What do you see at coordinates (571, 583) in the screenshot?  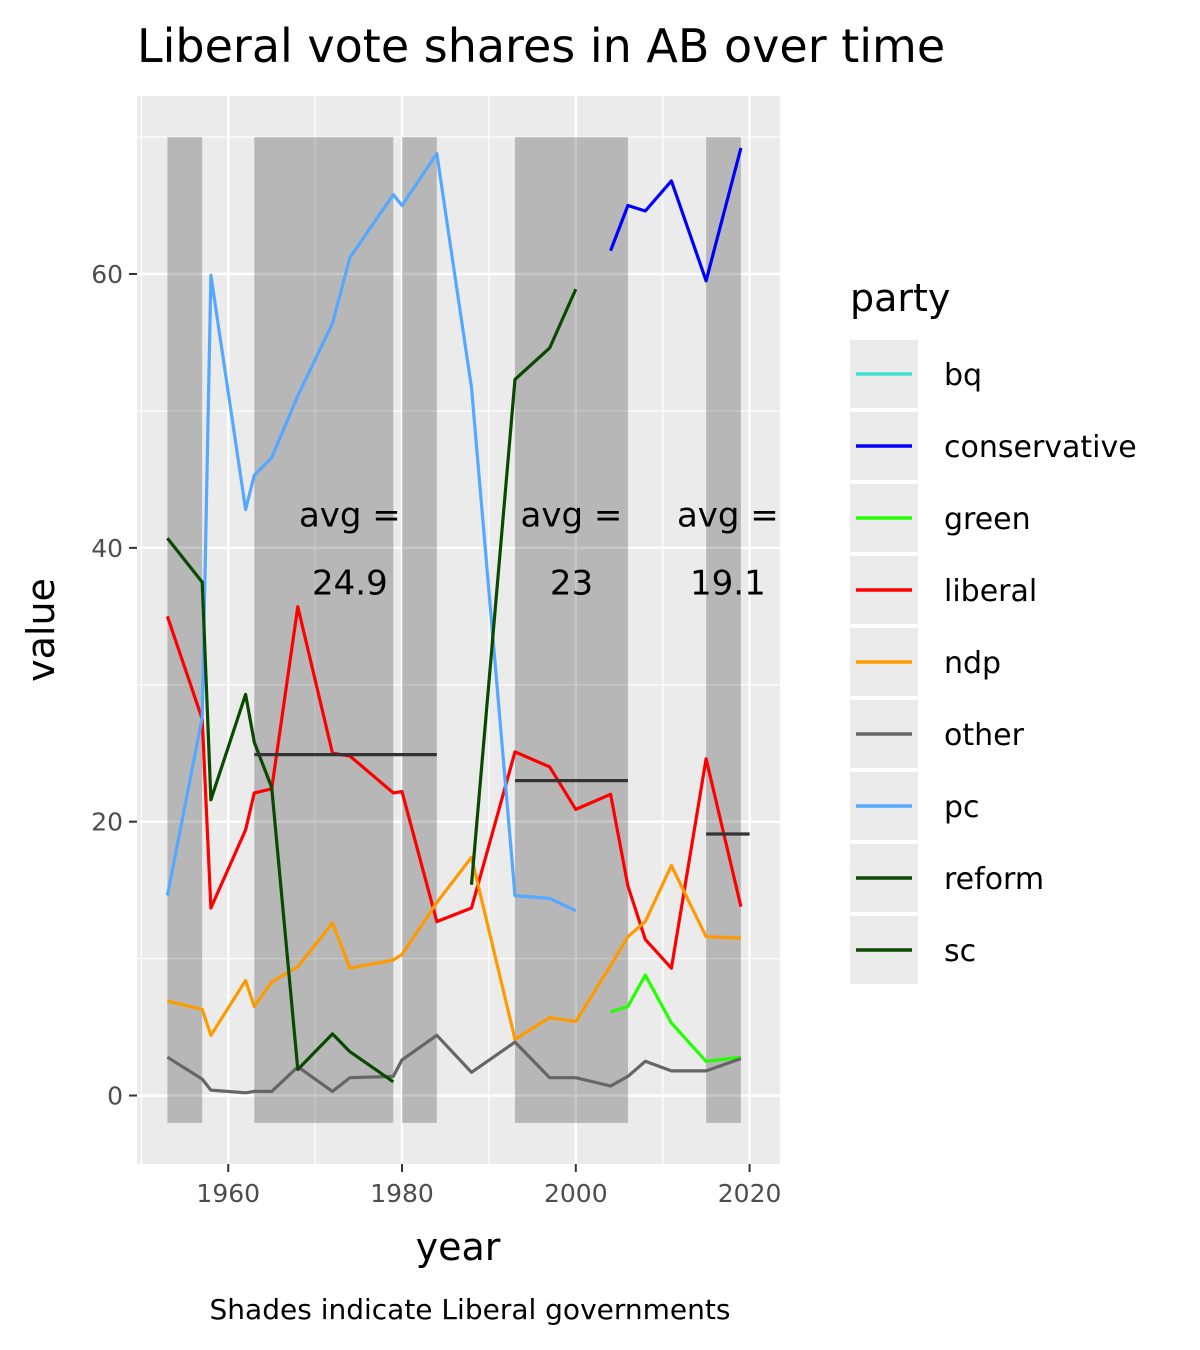 I see `average-label-value: 23` at bounding box center [571, 583].